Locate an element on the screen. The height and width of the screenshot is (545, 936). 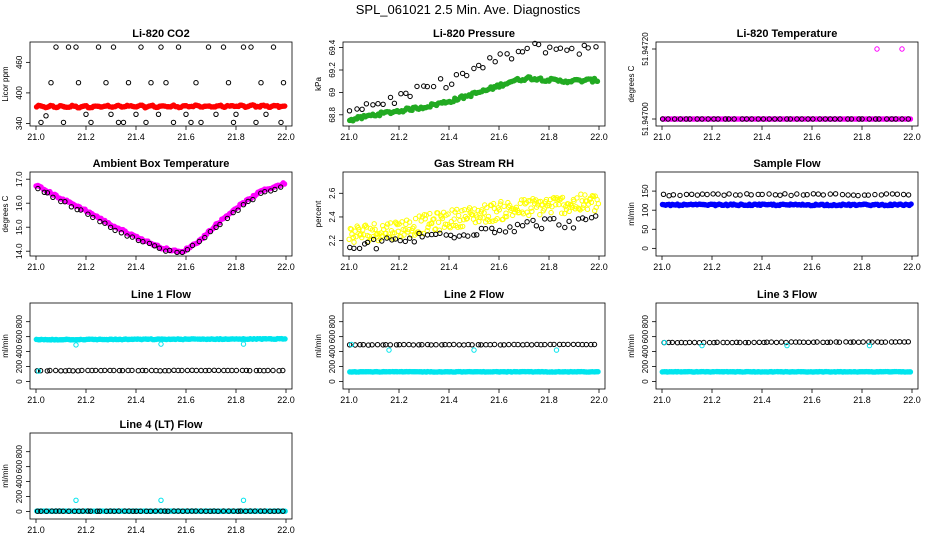
x-tick-label: 22.0 is located at coordinates (912, 137).